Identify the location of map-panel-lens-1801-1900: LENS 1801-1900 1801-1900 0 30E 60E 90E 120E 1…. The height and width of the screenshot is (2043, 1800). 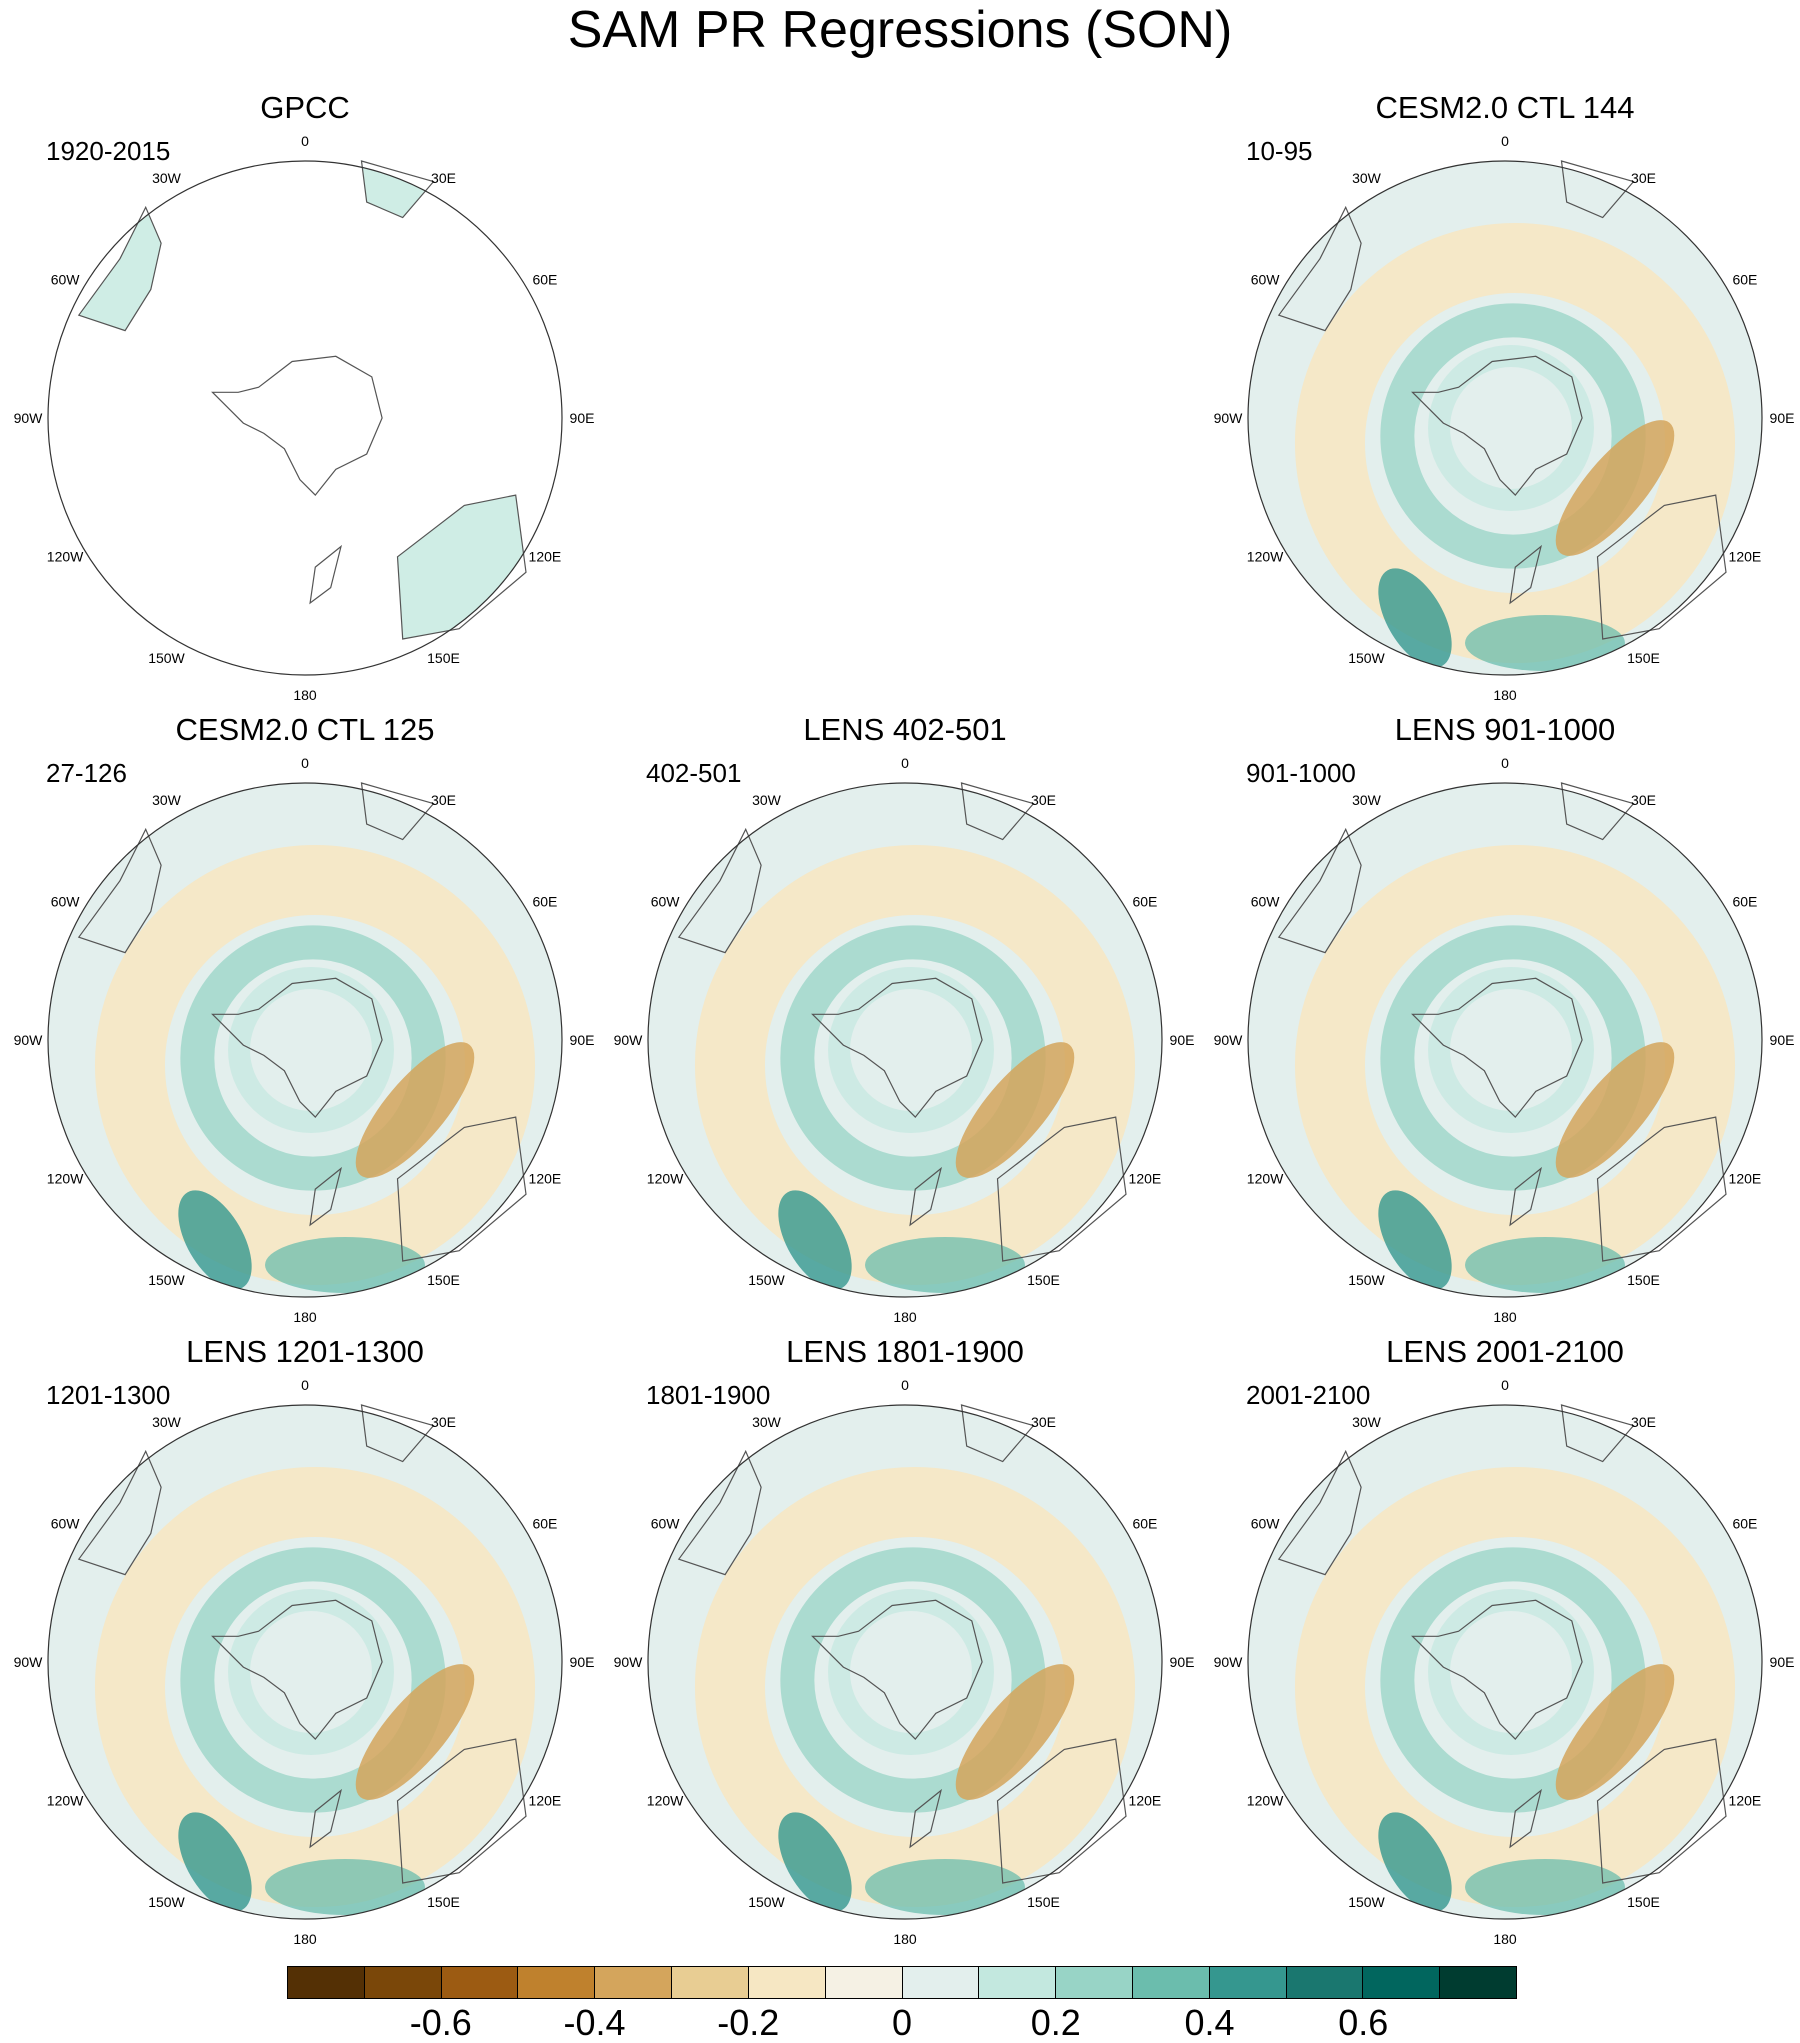
(900, 1644).